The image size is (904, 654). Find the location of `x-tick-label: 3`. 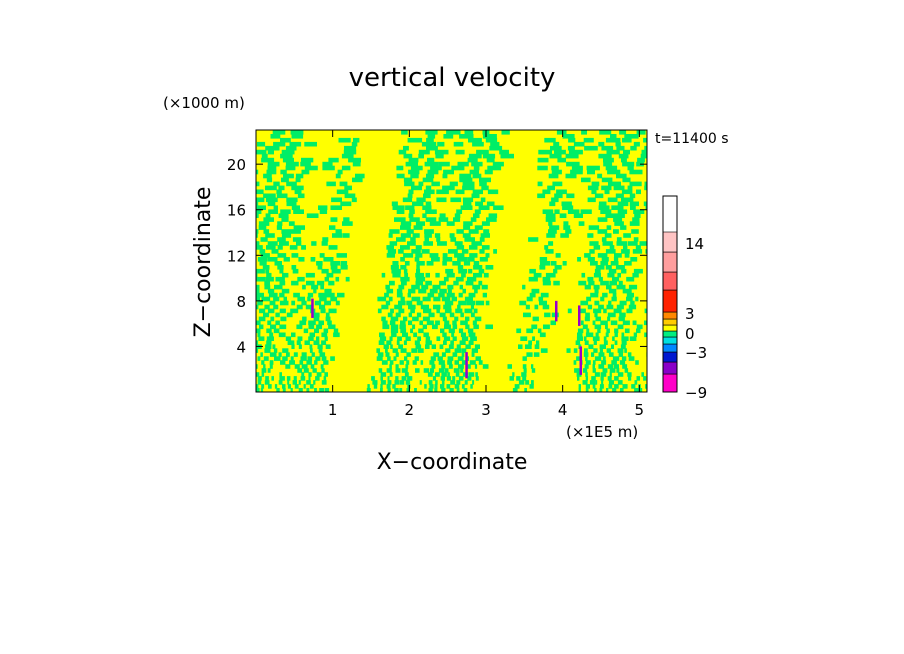

x-tick-label: 3 is located at coordinates (486, 410).